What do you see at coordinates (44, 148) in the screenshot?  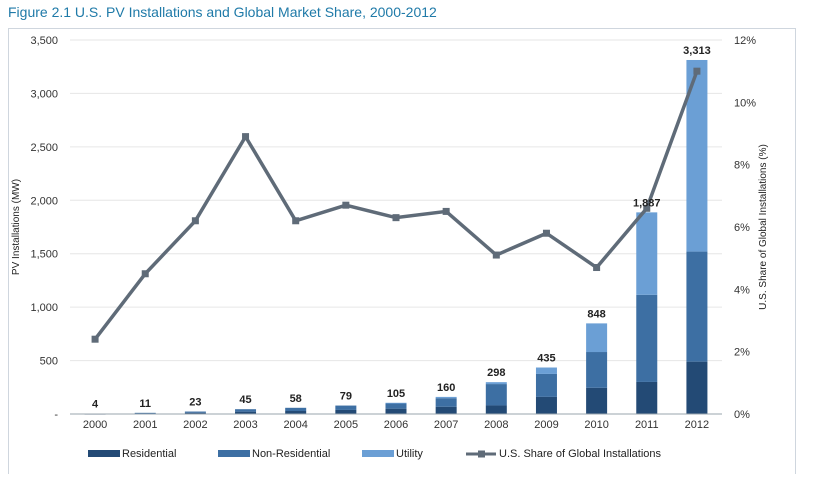 I see `y-tick-label: 2,500` at bounding box center [44, 148].